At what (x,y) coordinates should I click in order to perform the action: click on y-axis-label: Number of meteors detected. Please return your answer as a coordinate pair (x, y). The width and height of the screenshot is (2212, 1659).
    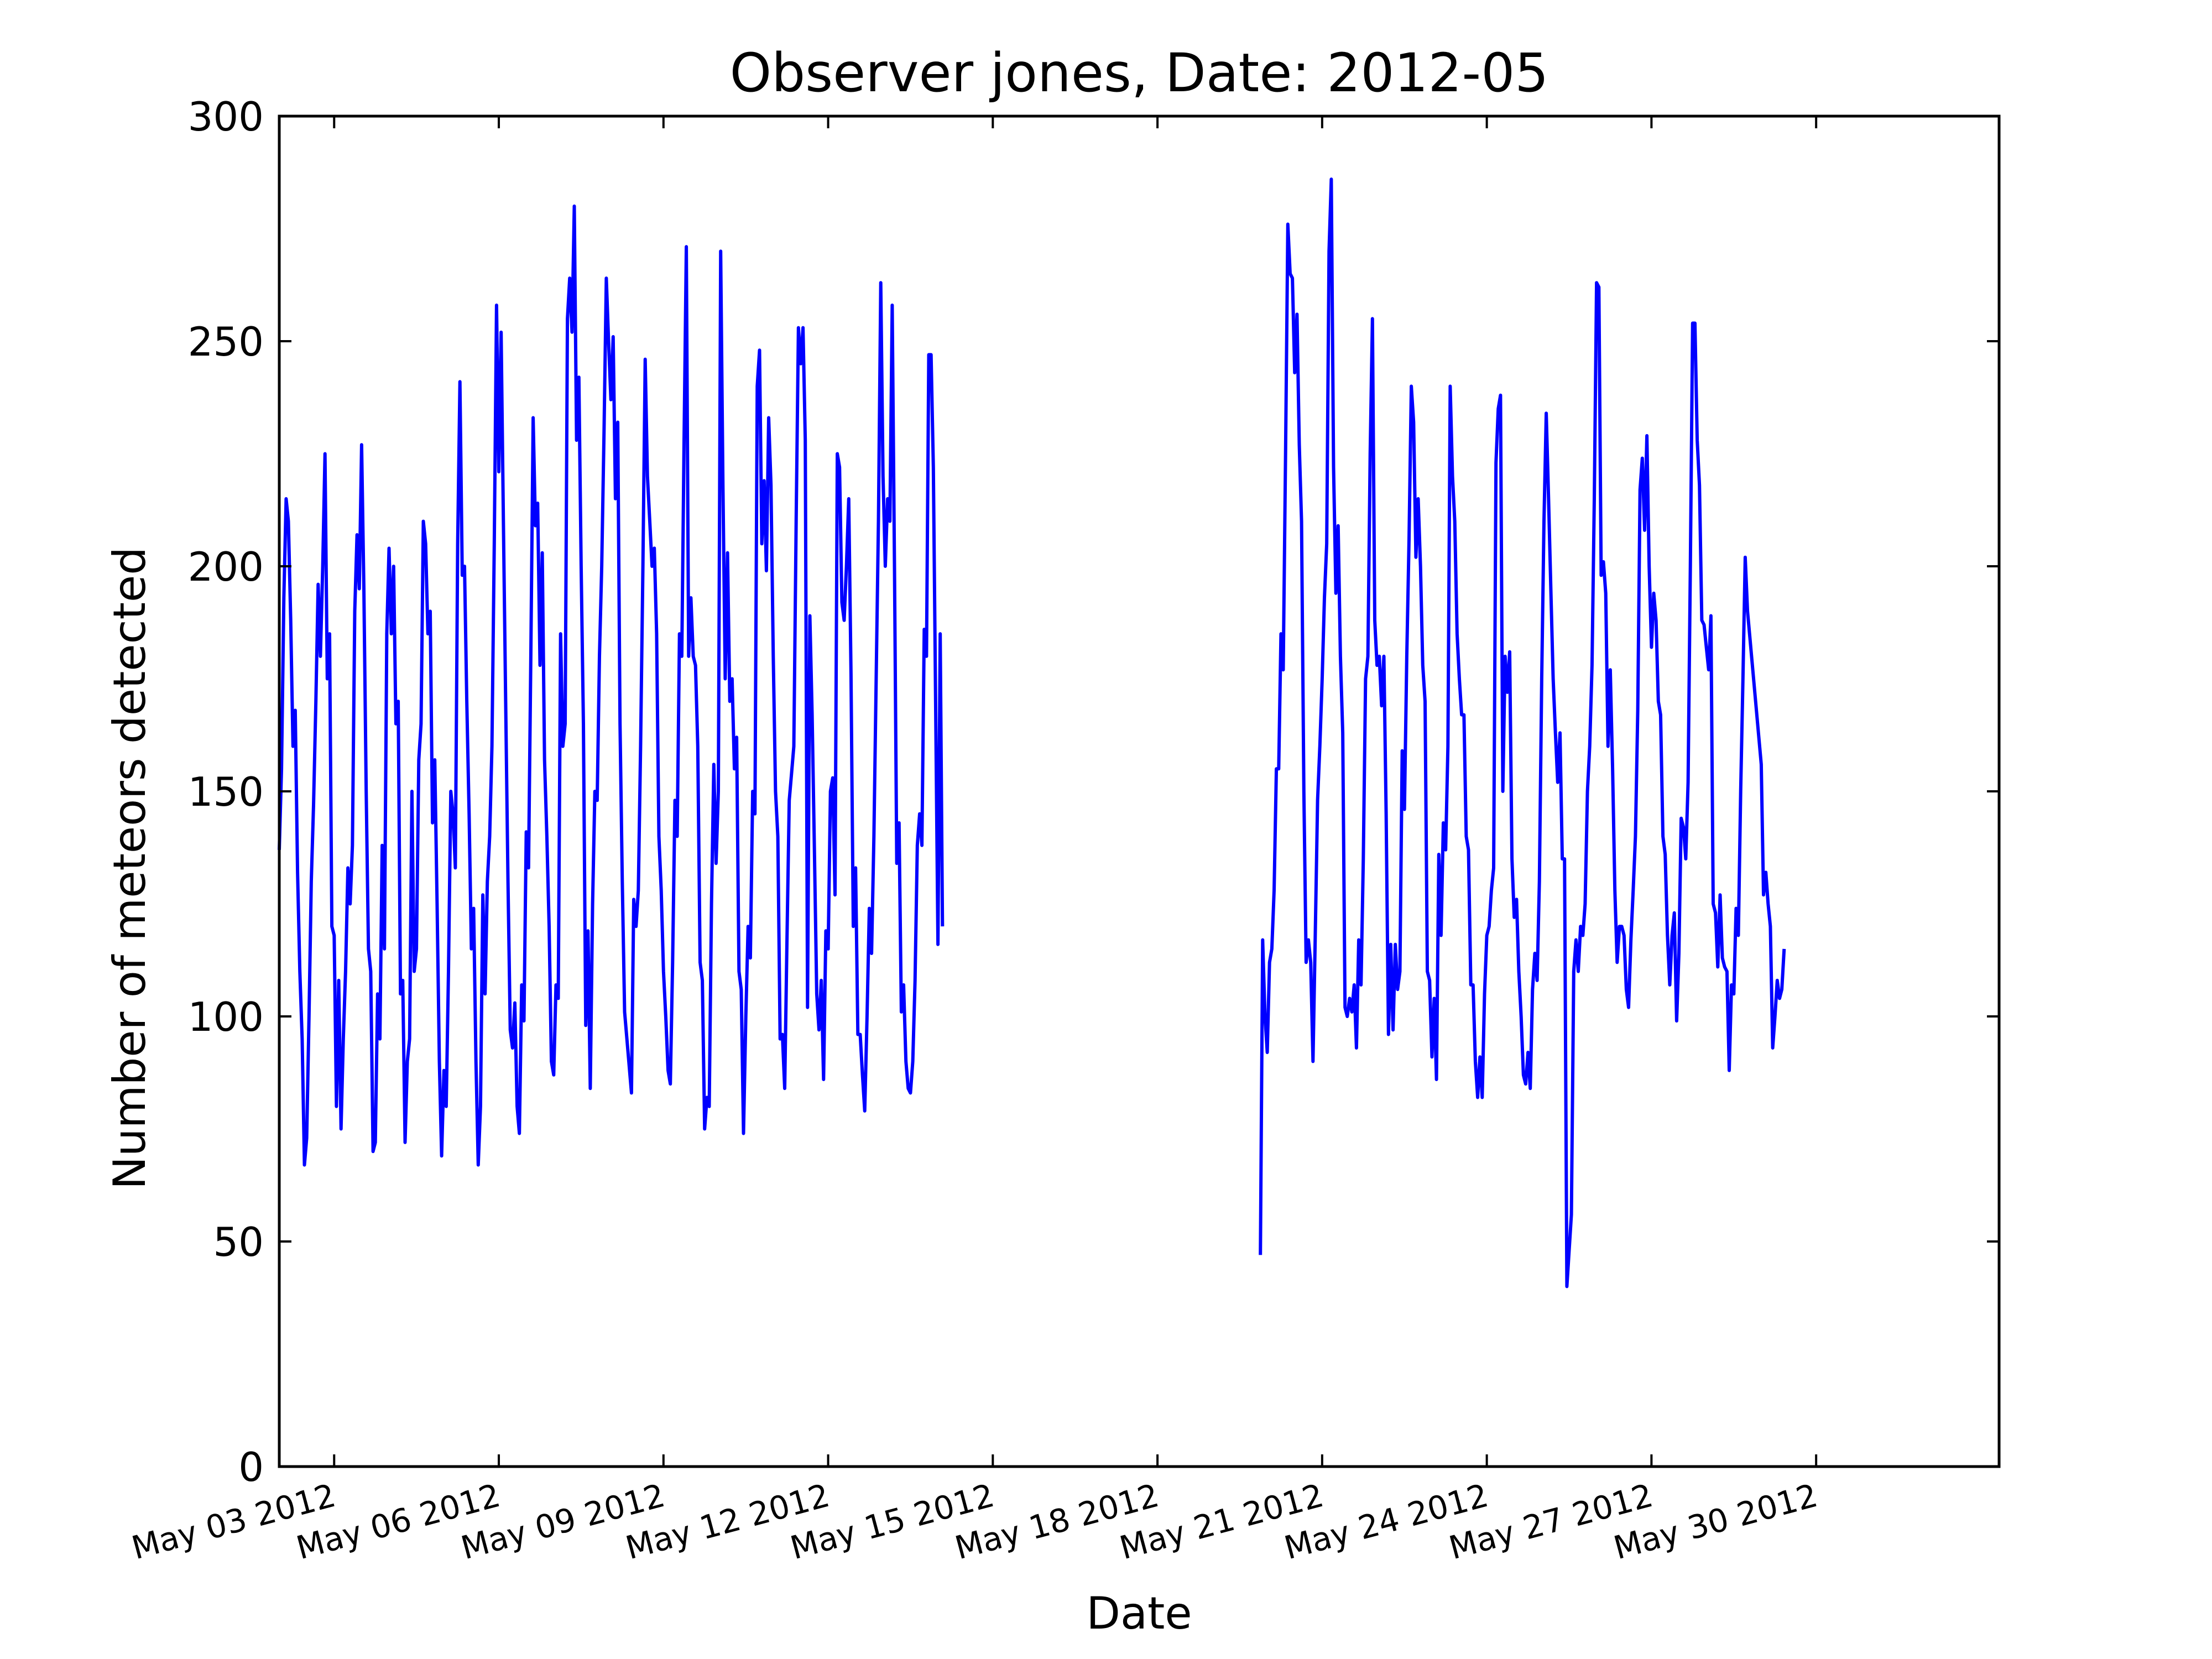
    Looking at the image, I should click on (130, 868).